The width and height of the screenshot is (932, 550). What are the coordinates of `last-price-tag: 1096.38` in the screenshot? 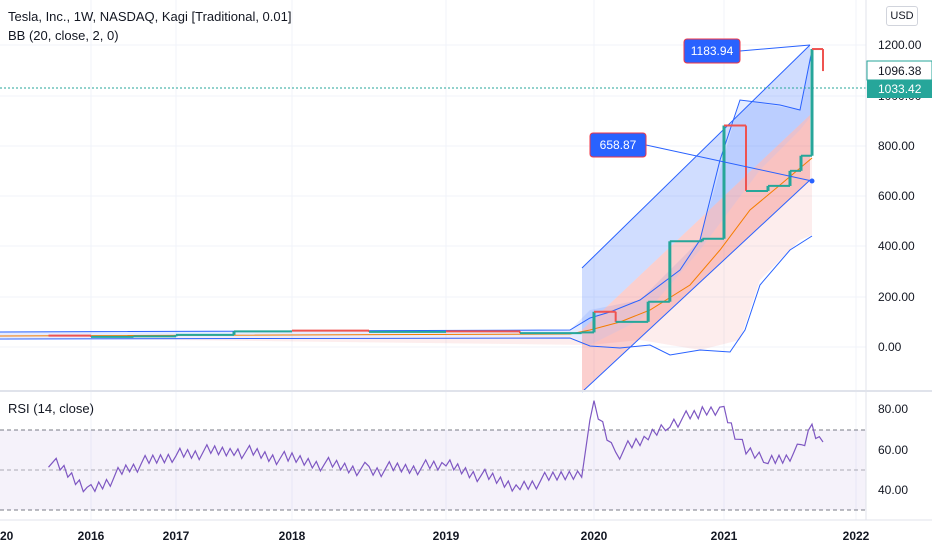 It's located at (899, 70).